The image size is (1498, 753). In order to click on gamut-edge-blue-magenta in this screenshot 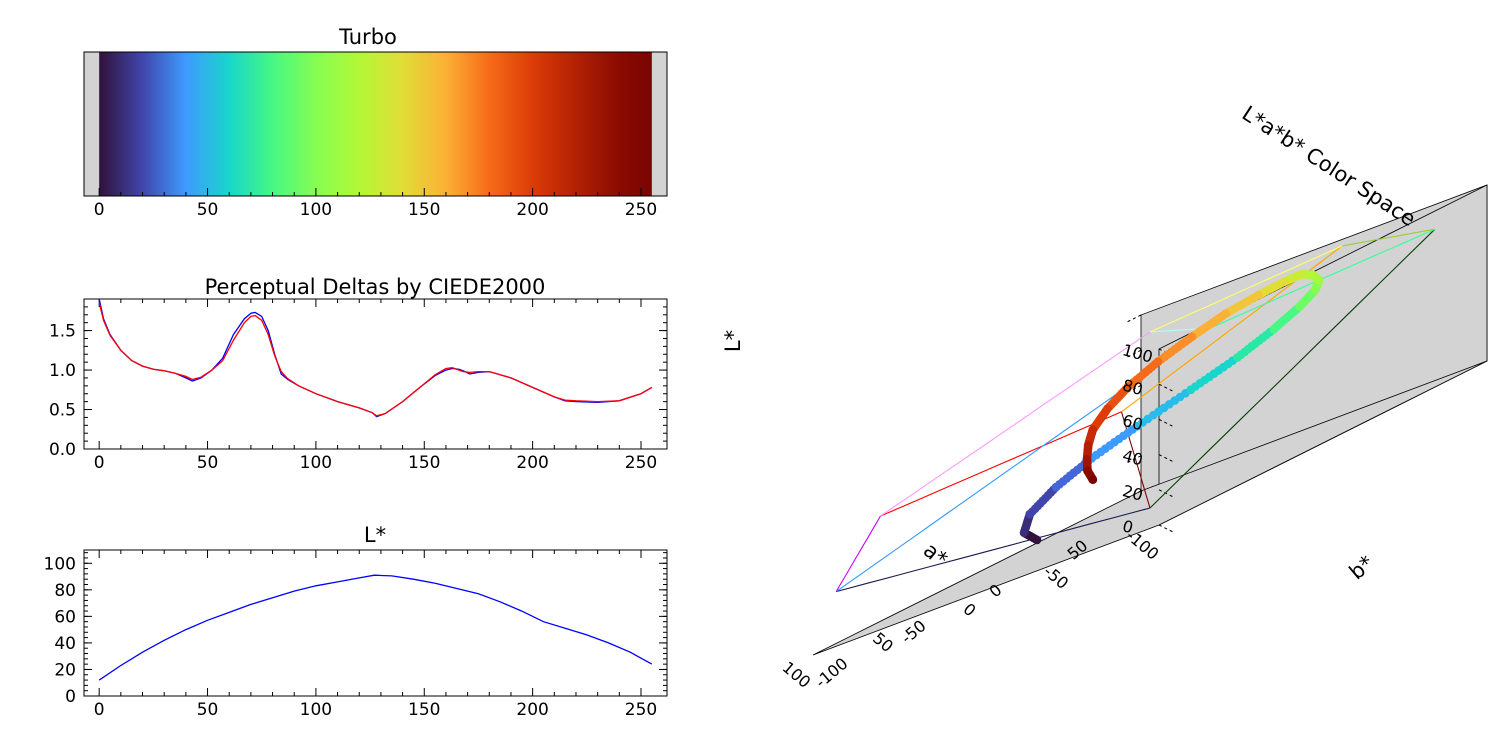, I will do `click(858, 553)`.